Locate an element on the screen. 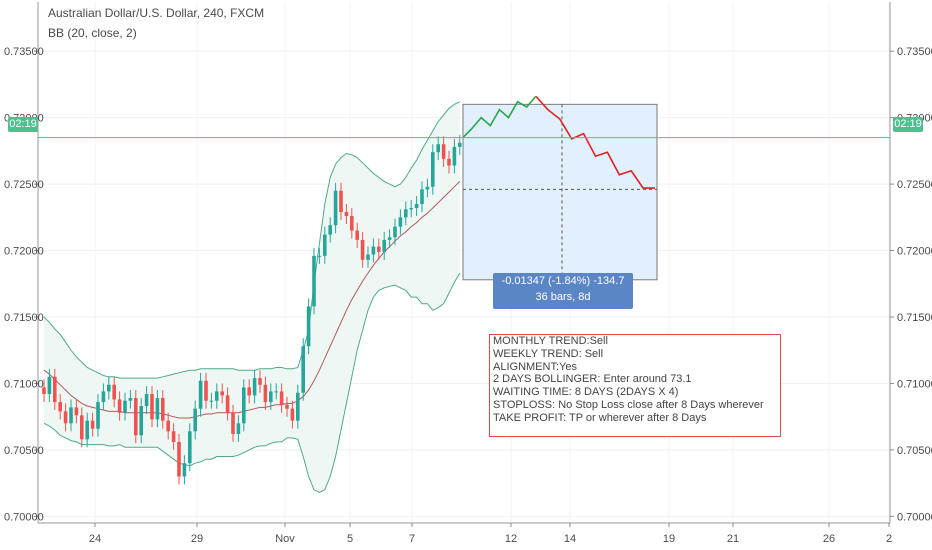 This screenshot has width=932, height=550. y-tick-label: 0.70000 is located at coordinates (914, 517).